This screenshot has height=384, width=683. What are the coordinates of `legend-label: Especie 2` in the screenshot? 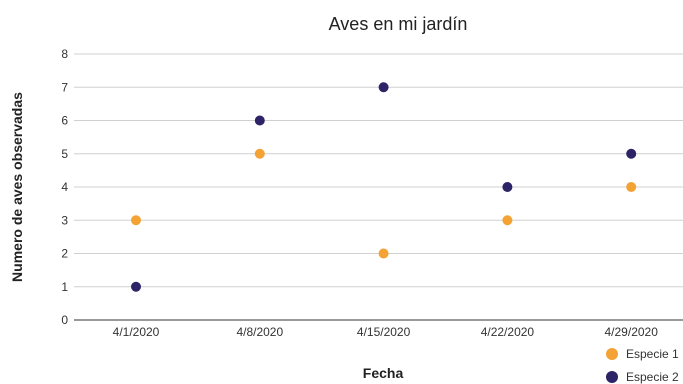 It's located at (652, 377).